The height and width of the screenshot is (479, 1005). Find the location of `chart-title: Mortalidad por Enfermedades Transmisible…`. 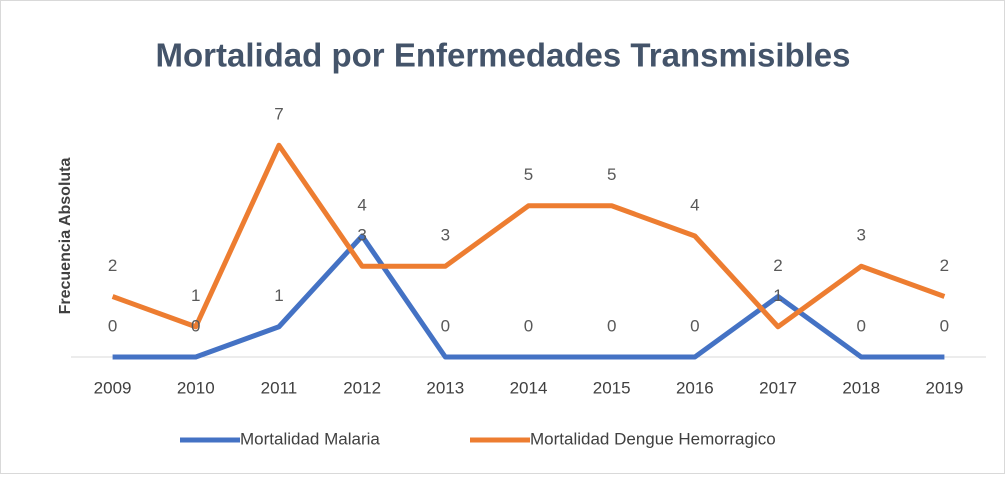

chart-title: Mortalidad por Enfermedades Transmisible… is located at coordinates (502, 55).